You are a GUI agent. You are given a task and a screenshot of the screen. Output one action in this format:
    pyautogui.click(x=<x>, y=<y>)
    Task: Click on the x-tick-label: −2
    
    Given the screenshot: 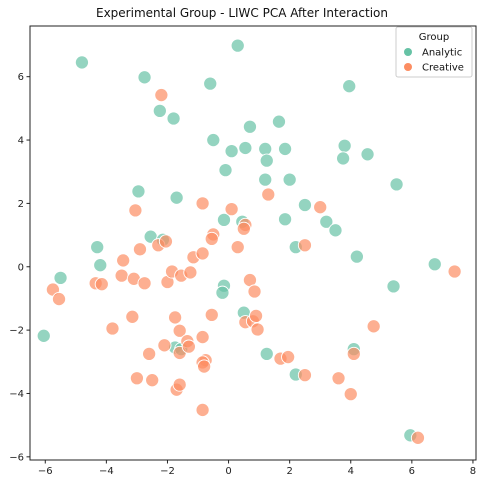 What is the action you would take?
    pyautogui.click(x=167, y=471)
    